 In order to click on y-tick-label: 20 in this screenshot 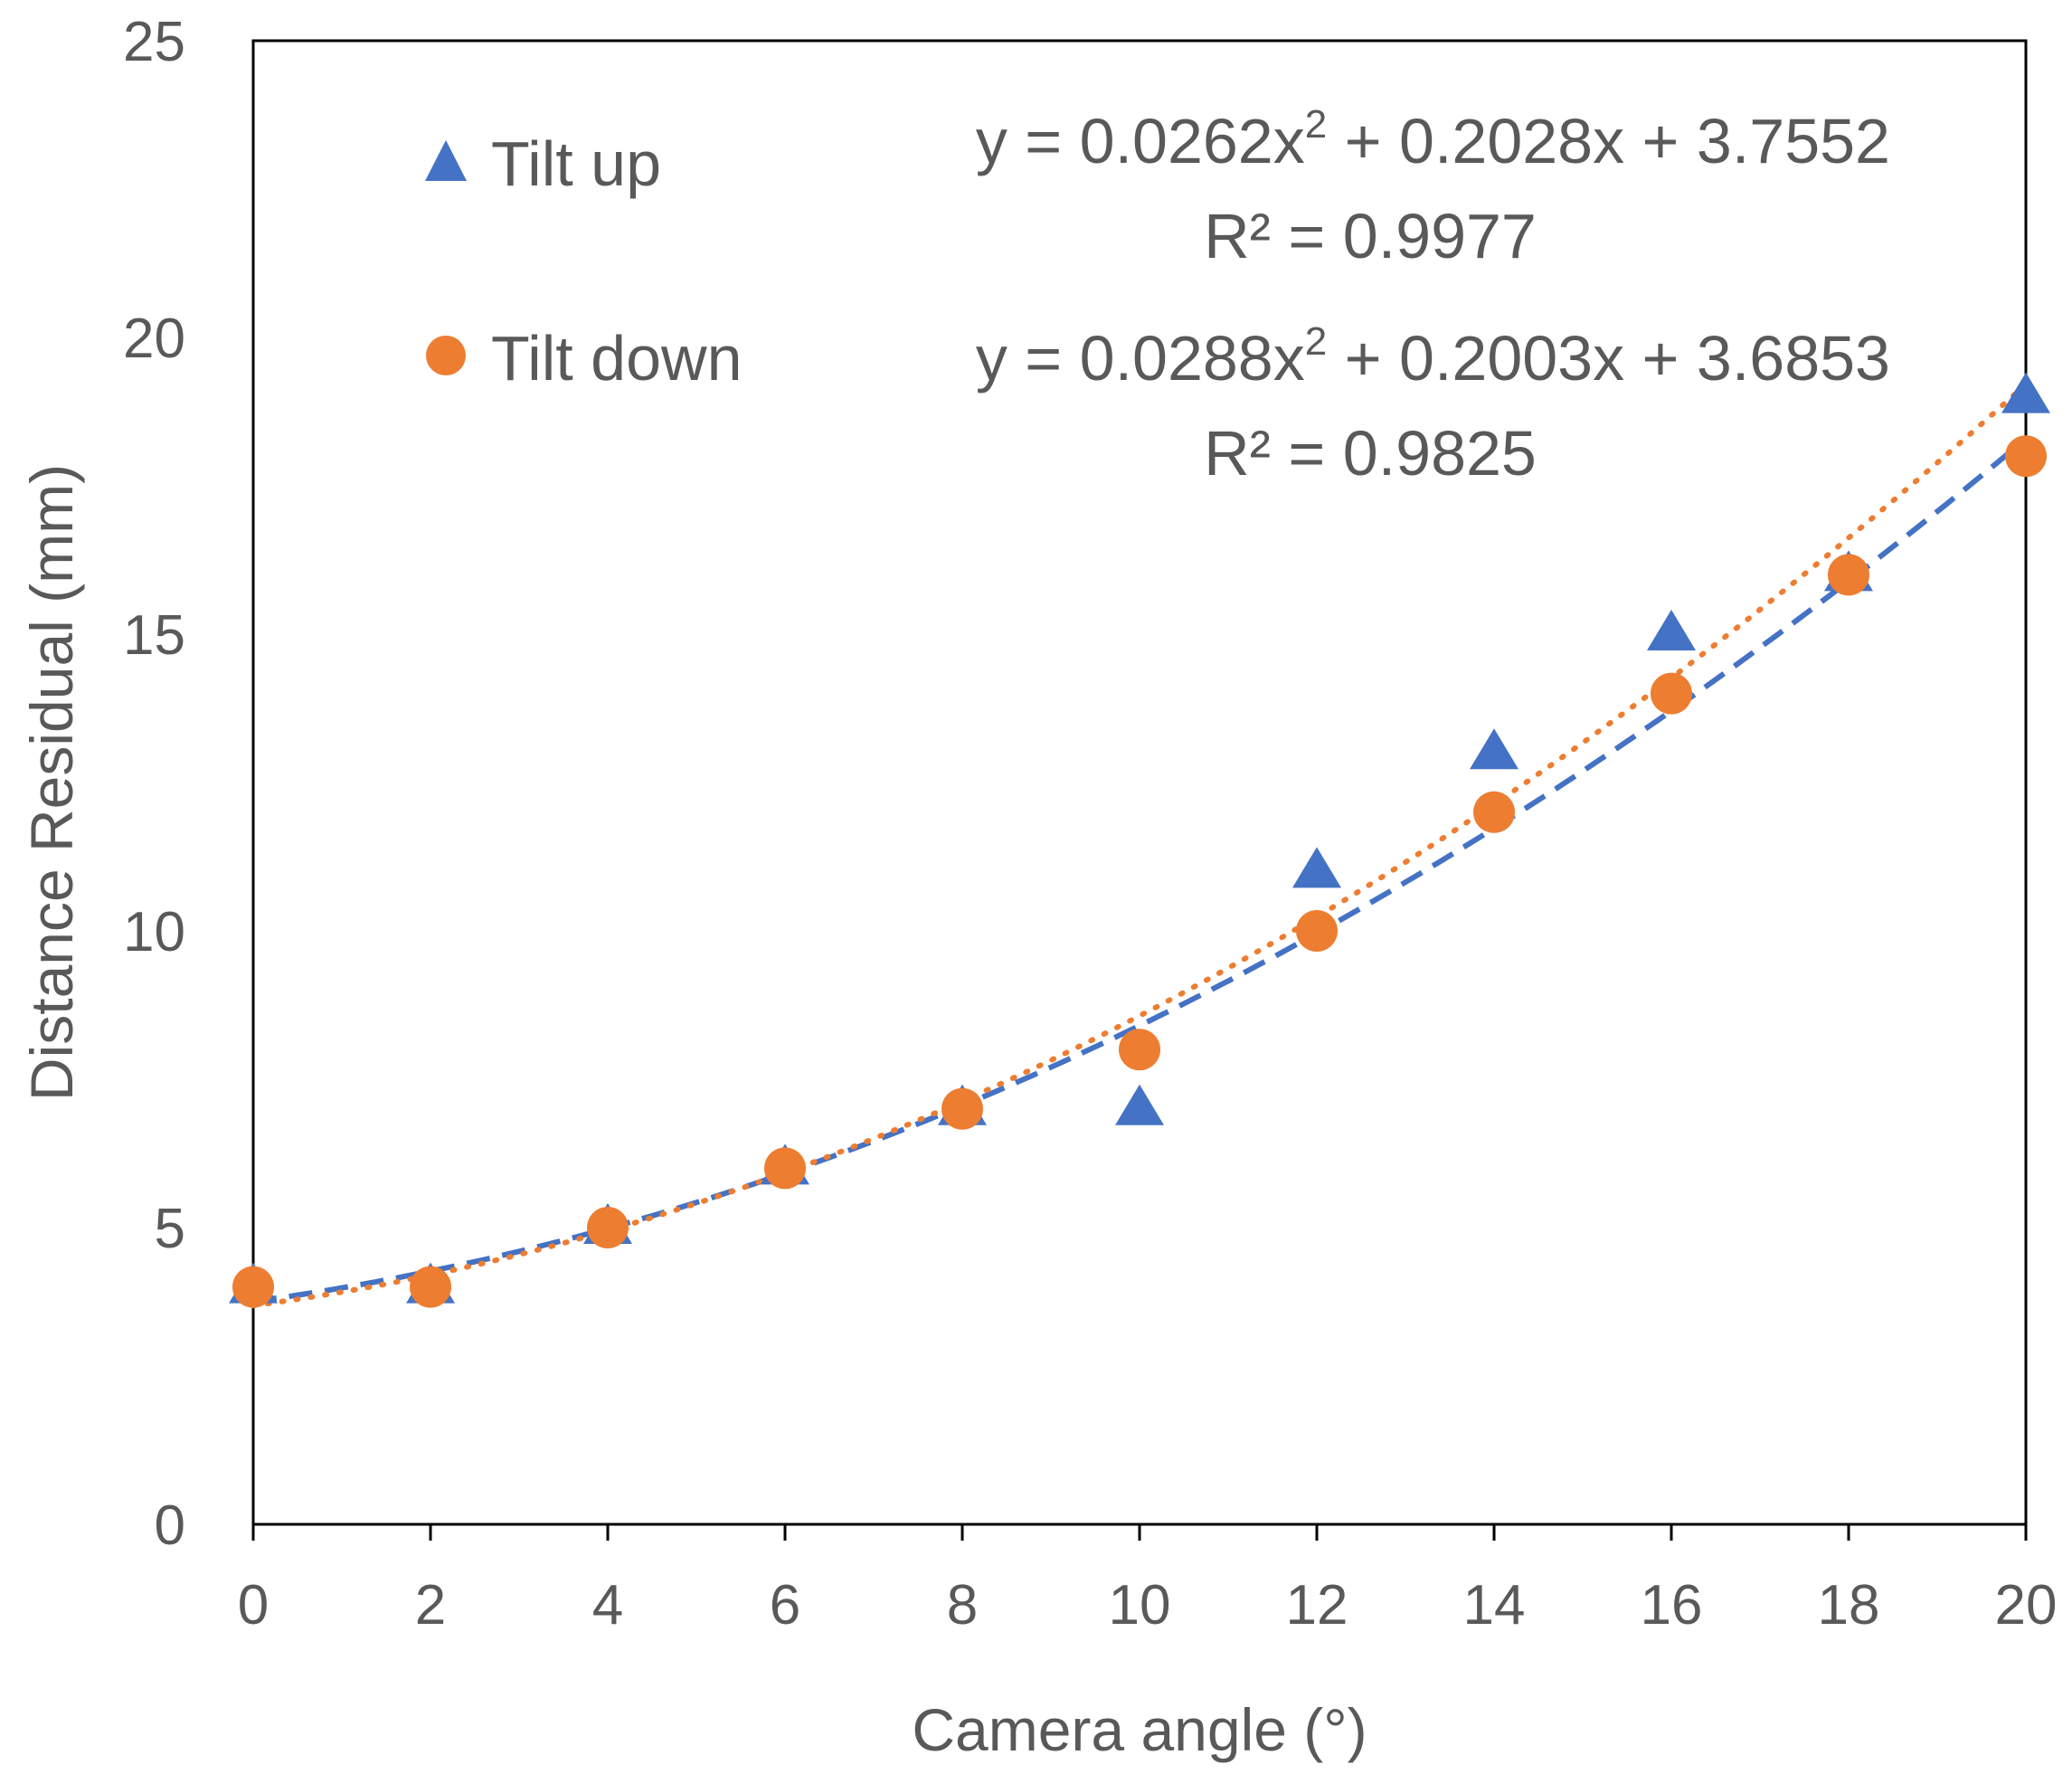, I will do `click(154, 339)`.